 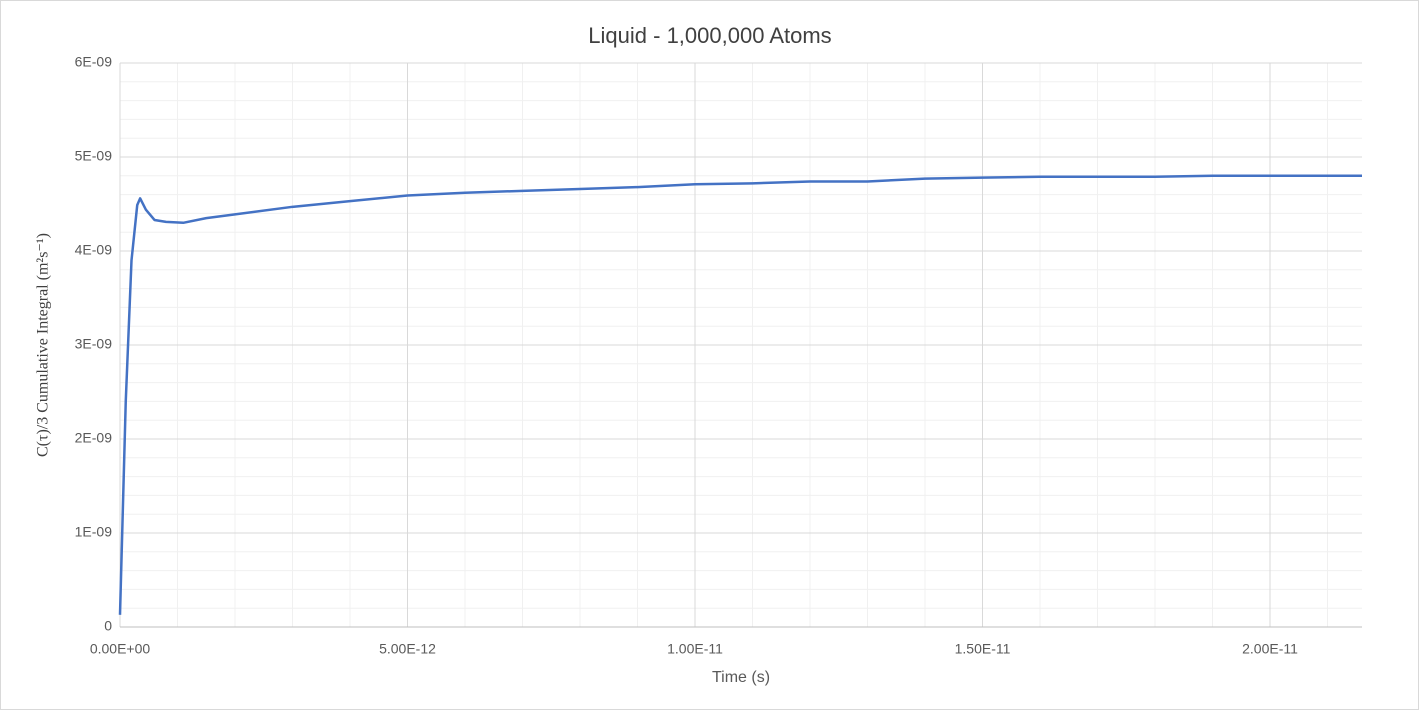 What do you see at coordinates (108, 626) in the screenshot?
I see `y-tick-label: 0` at bounding box center [108, 626].